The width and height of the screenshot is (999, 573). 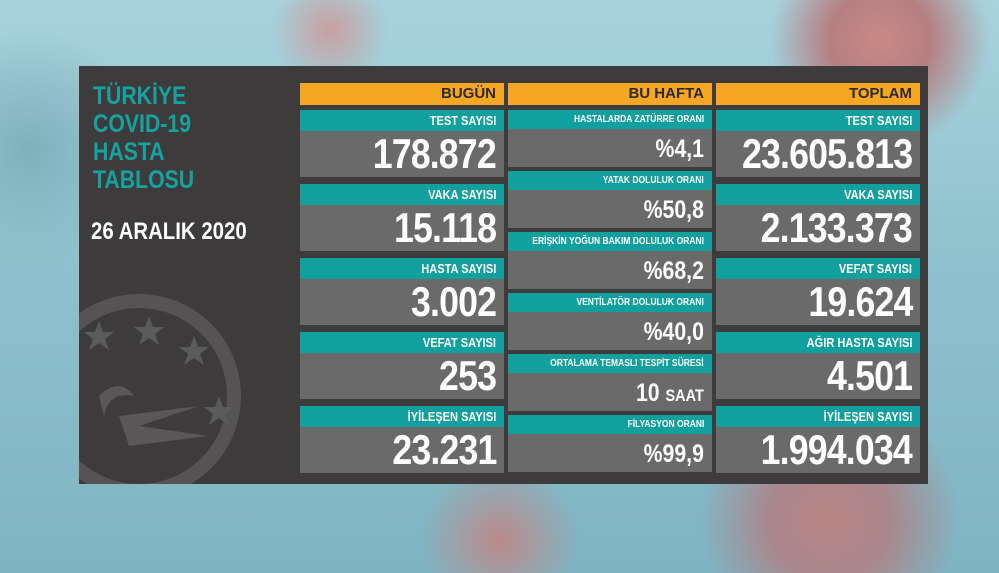 I want to click on total-case-card: VAKA SAYISI 2.133.373, so click(x=818, y=217).